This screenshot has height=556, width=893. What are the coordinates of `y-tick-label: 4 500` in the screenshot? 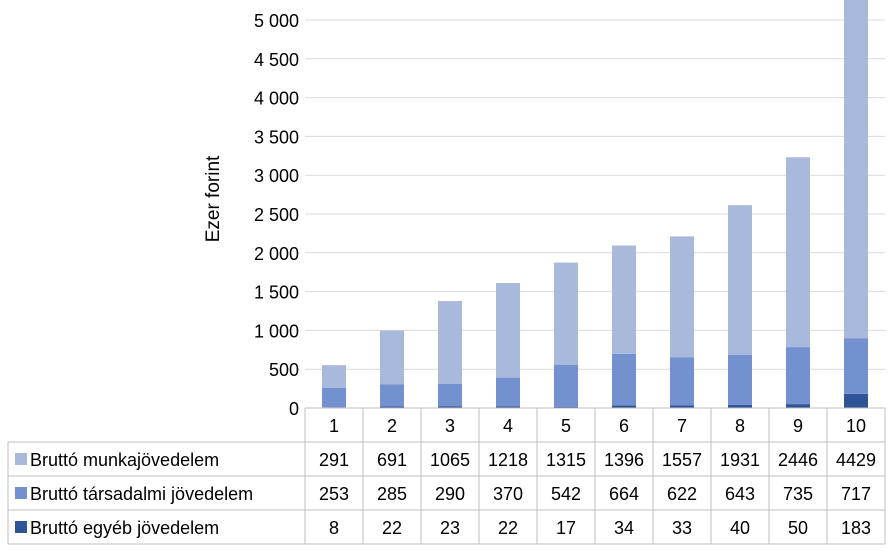 It's located at (276, 60).